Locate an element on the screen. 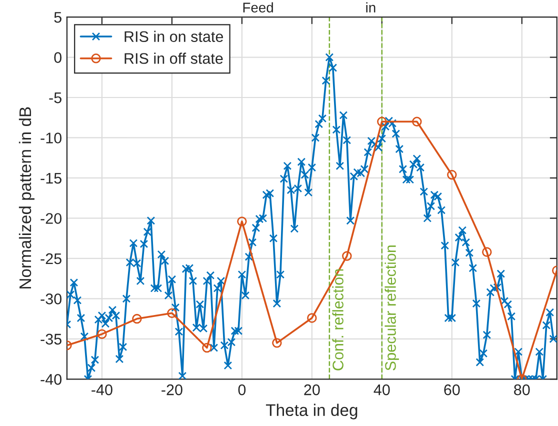  legend-label: RIS in off state is located at coordinates (173, 58).